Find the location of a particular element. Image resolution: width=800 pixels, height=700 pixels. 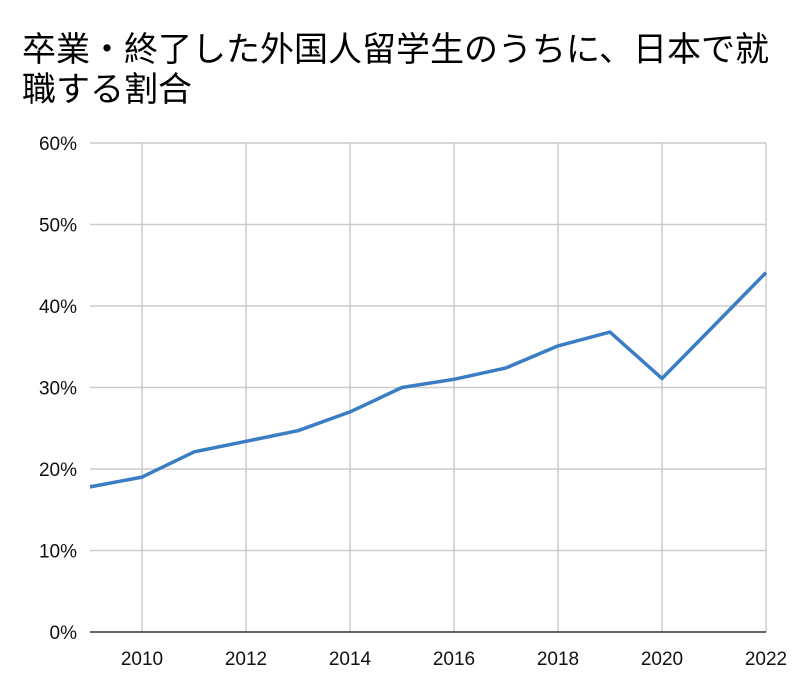

x-tick-label: 2014 is located at coordinates (350, 659).